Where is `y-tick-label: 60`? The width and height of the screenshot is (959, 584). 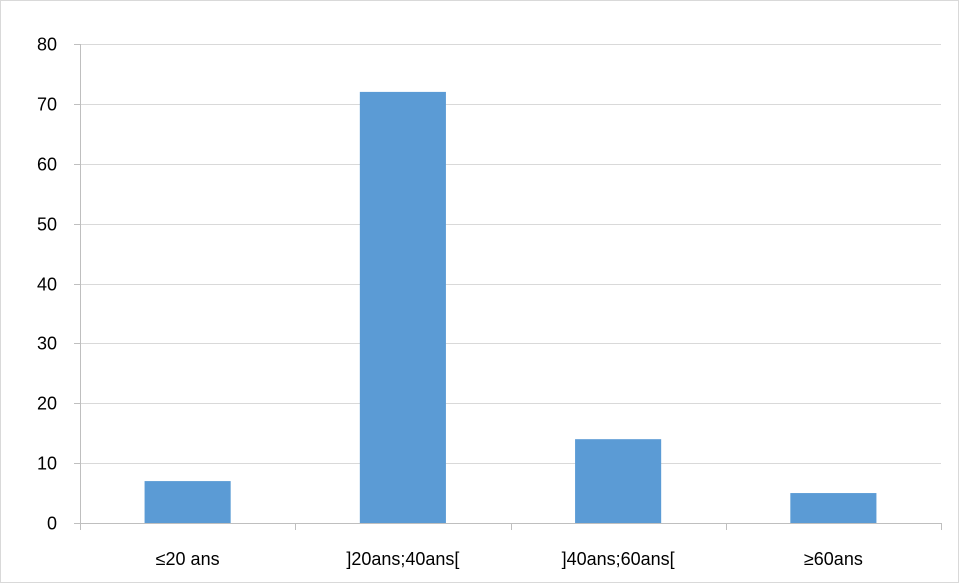 y-tick-label: 60 is located at coordinates (47, 165).